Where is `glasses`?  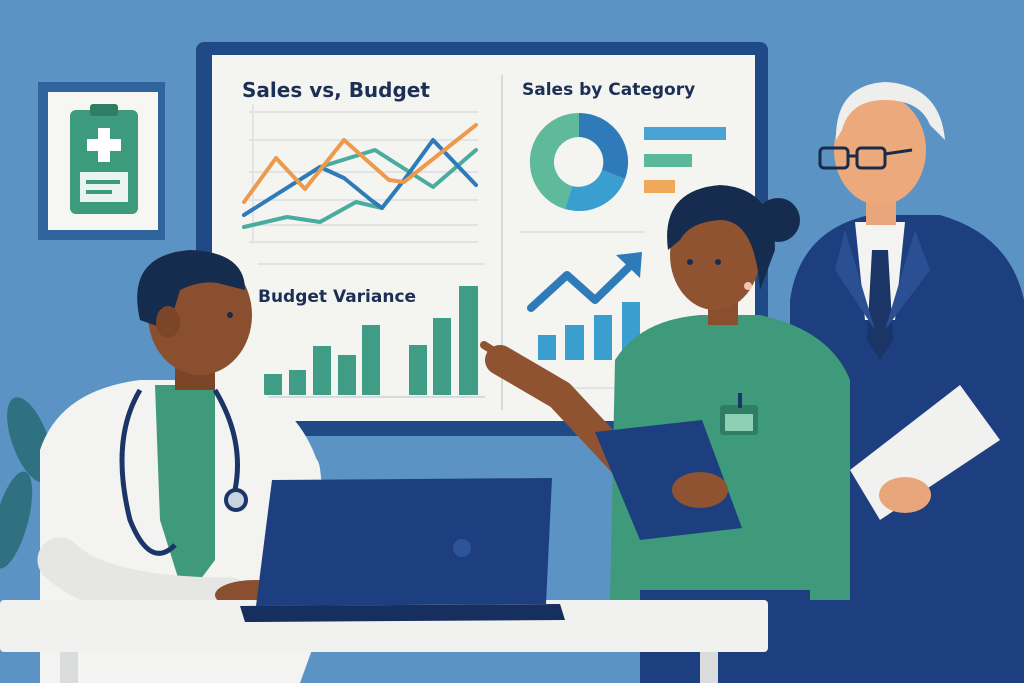 glasses is located at coordinates (865, 158).